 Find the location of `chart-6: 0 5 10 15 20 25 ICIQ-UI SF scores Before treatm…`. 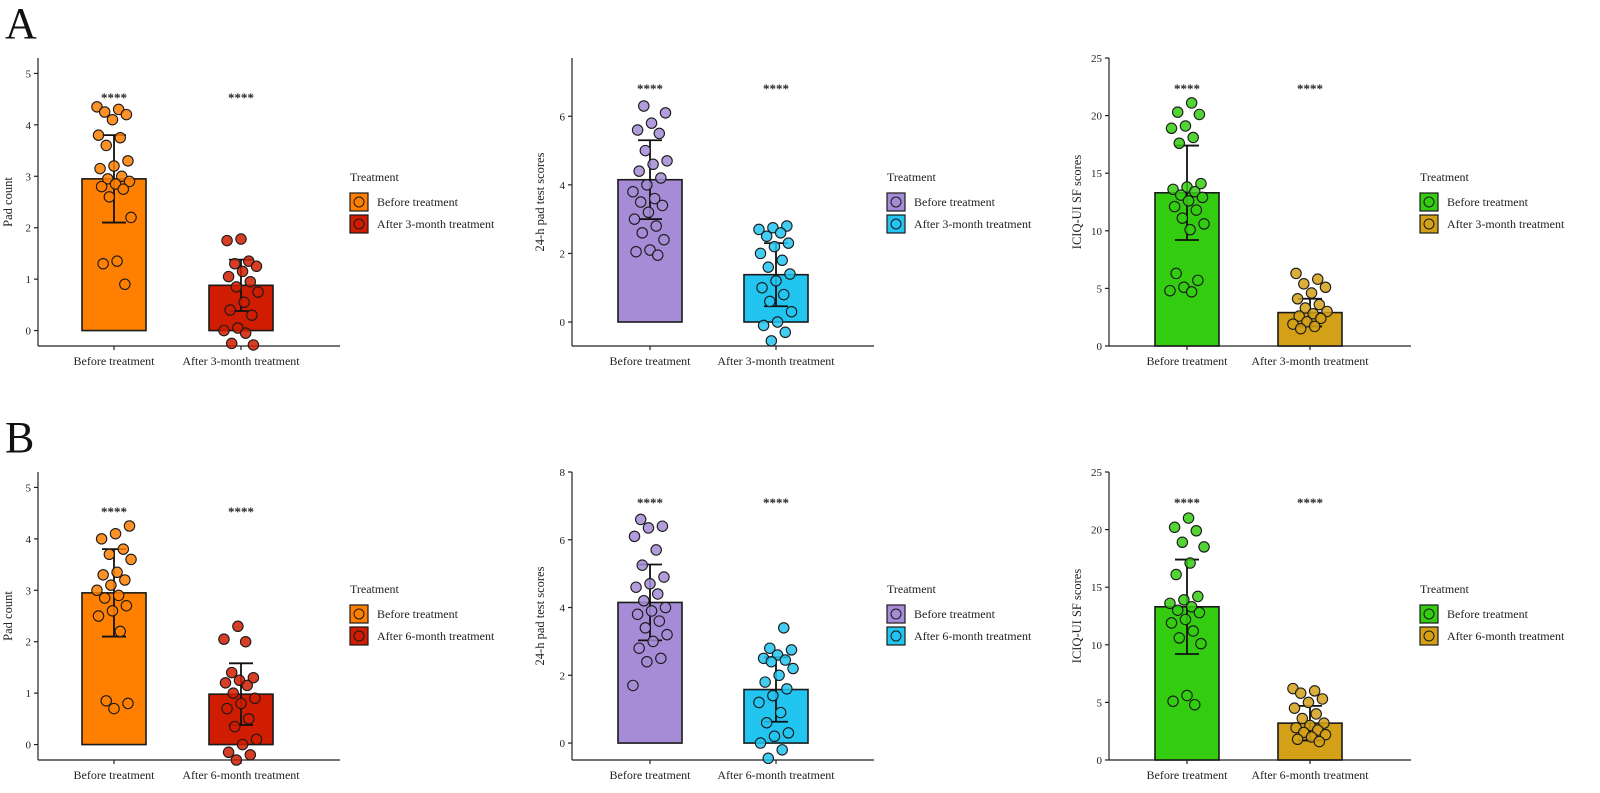

chart-6: 0 5 10 15 20 25 ICIQ-UI SF scores Before treatm… is located at coordinates (1317, 624).